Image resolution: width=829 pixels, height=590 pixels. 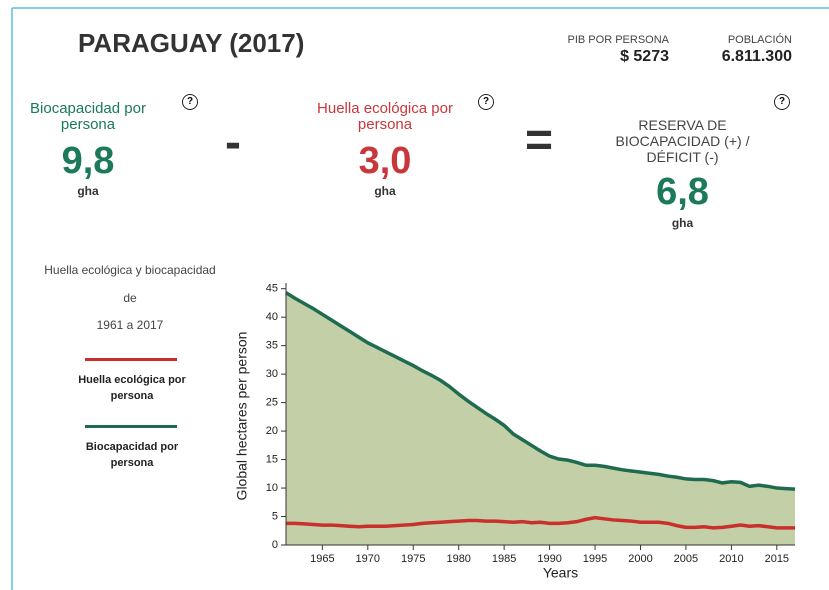 What do you see at coordinates (275, 545) in the screenshot?
I see `y-tick-label: 0` at bounding box center [275, 545].